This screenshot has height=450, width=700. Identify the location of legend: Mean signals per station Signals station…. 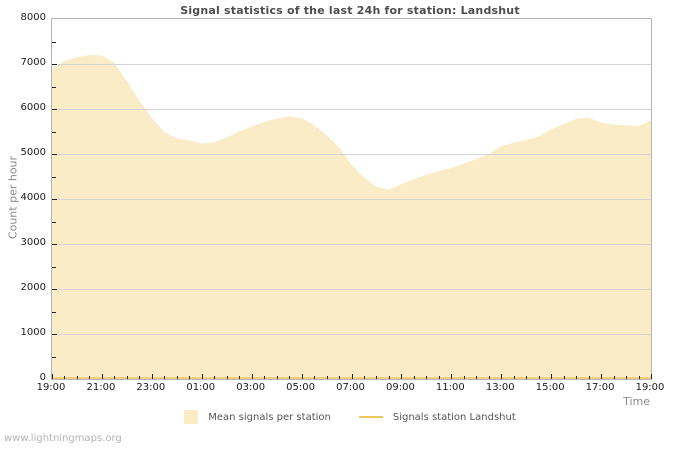
(350, 417).